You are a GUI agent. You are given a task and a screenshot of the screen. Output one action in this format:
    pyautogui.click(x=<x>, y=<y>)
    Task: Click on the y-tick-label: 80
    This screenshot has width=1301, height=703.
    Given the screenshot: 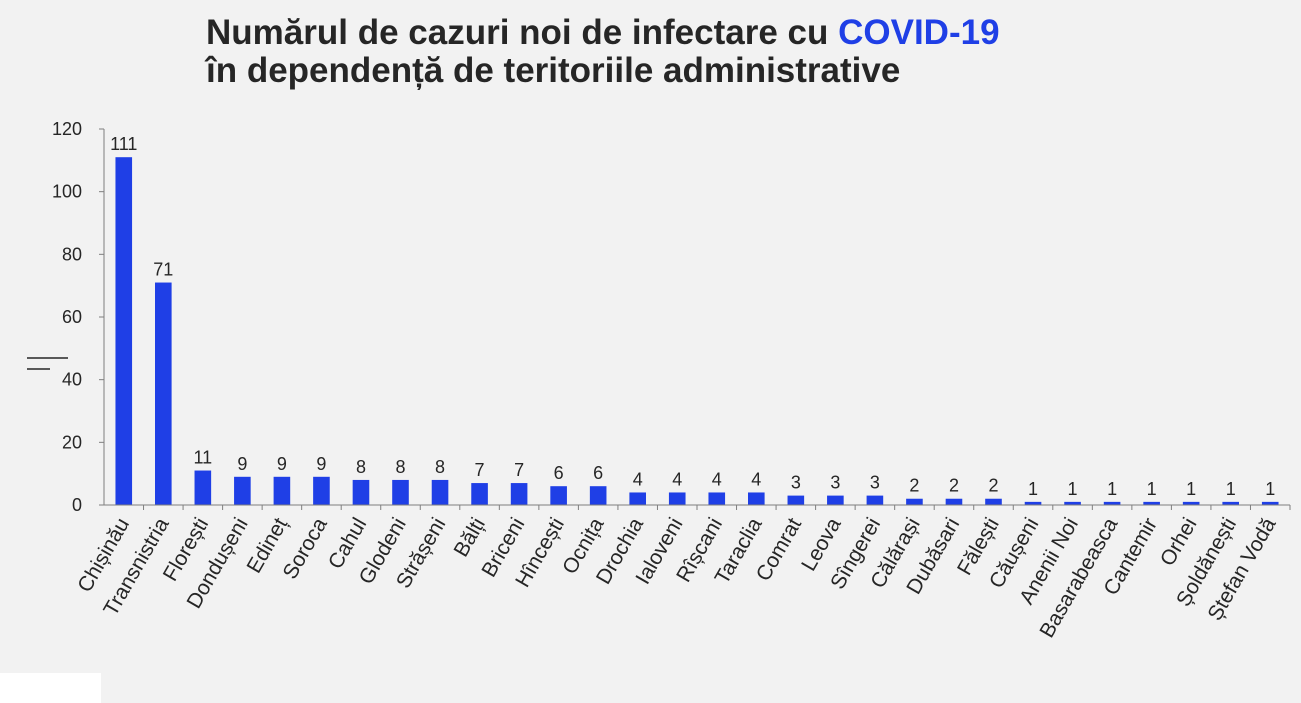 What is the action you would take?
    pyautogui.click(x=72, y=254)
    